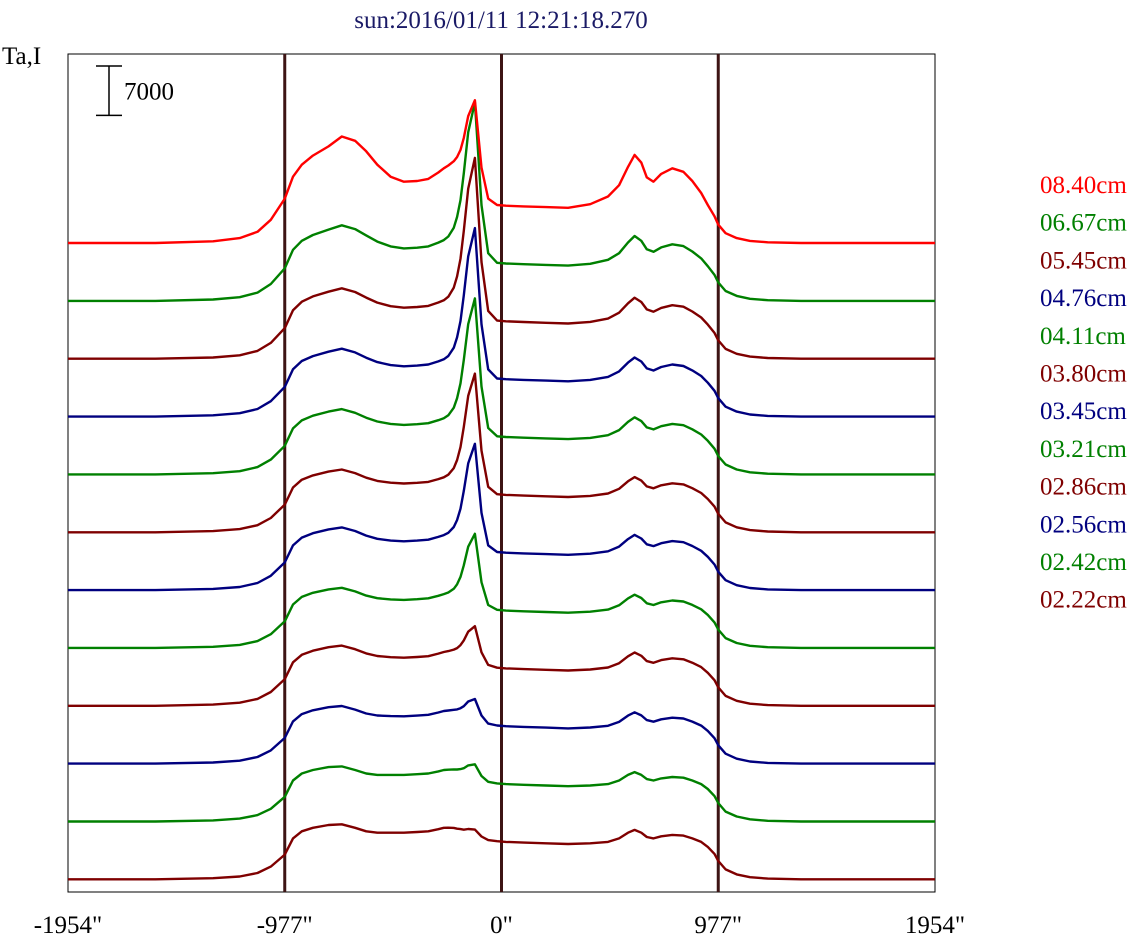 Image resolution: width=1147 pixels, height=941 pixels. I want to click on scale-bar: 7000, so click(135, 91).